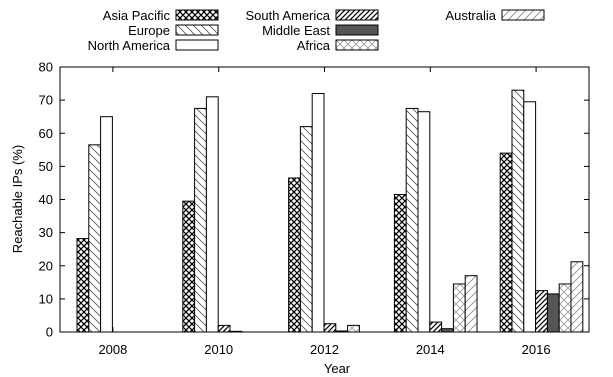  What do you see at coordinates (200, 220) in the screenshot?
I see `bar-europe-2010` at bounding box center [200, 220].